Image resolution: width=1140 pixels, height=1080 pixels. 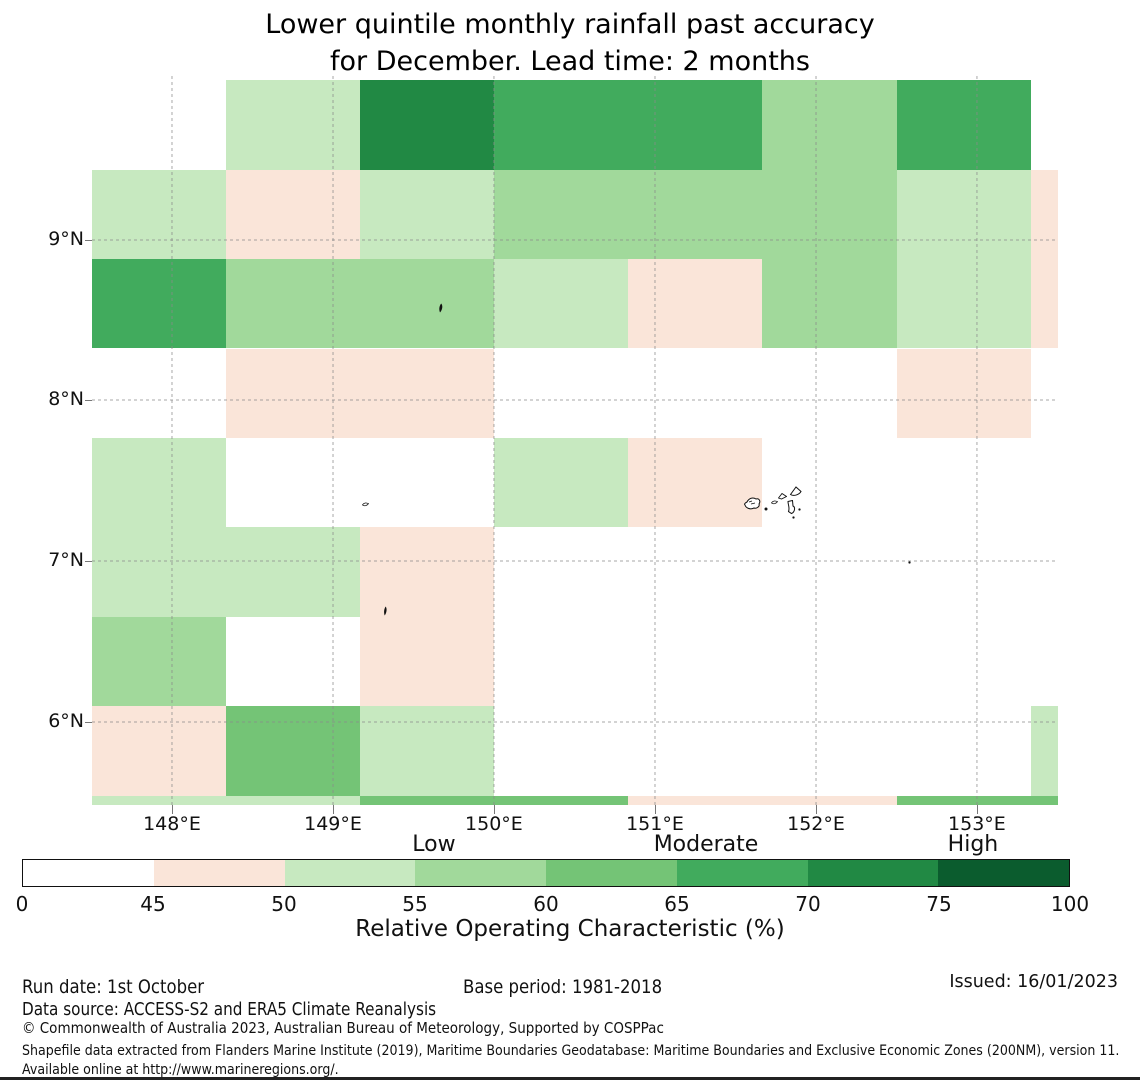 I want to click on map-cell-r0c2, so click(x=426, y=125).